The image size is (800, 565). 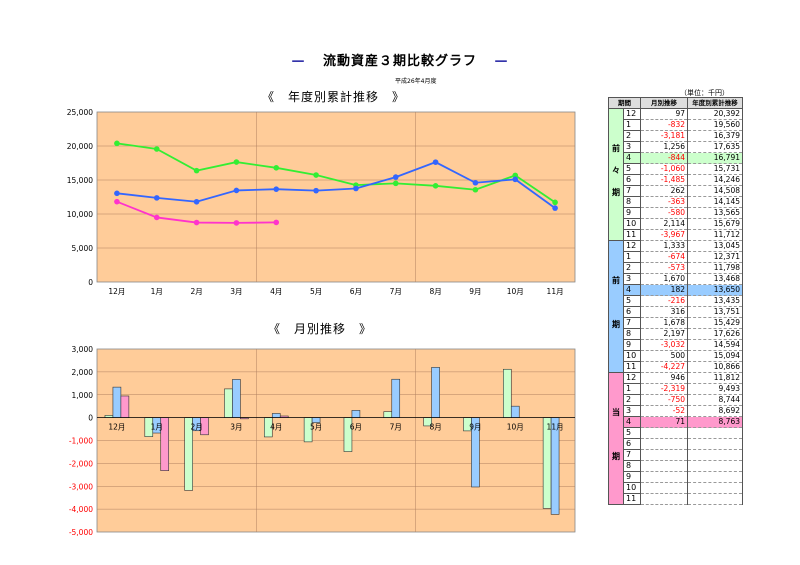 What do you see at coordinates (715, 246) in the screenshot?
I see `cumulative-value-cell: 13,045` at bounding box center [715, 246].